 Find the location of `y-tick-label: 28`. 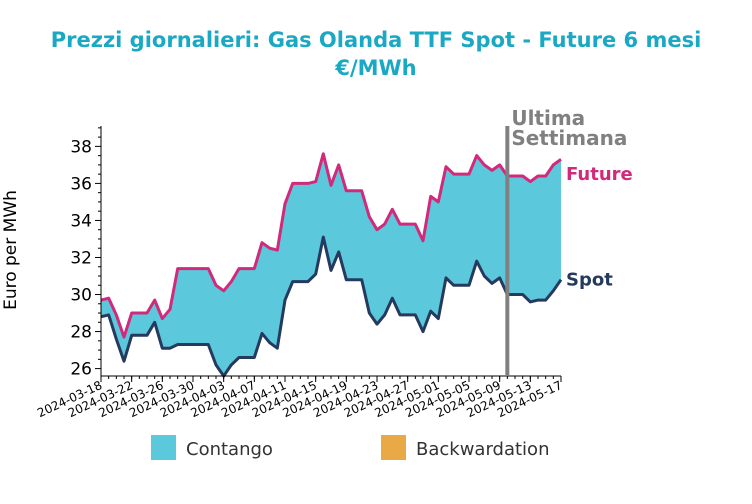

y-tick-label: 28 is located at coordinates (81, 333).